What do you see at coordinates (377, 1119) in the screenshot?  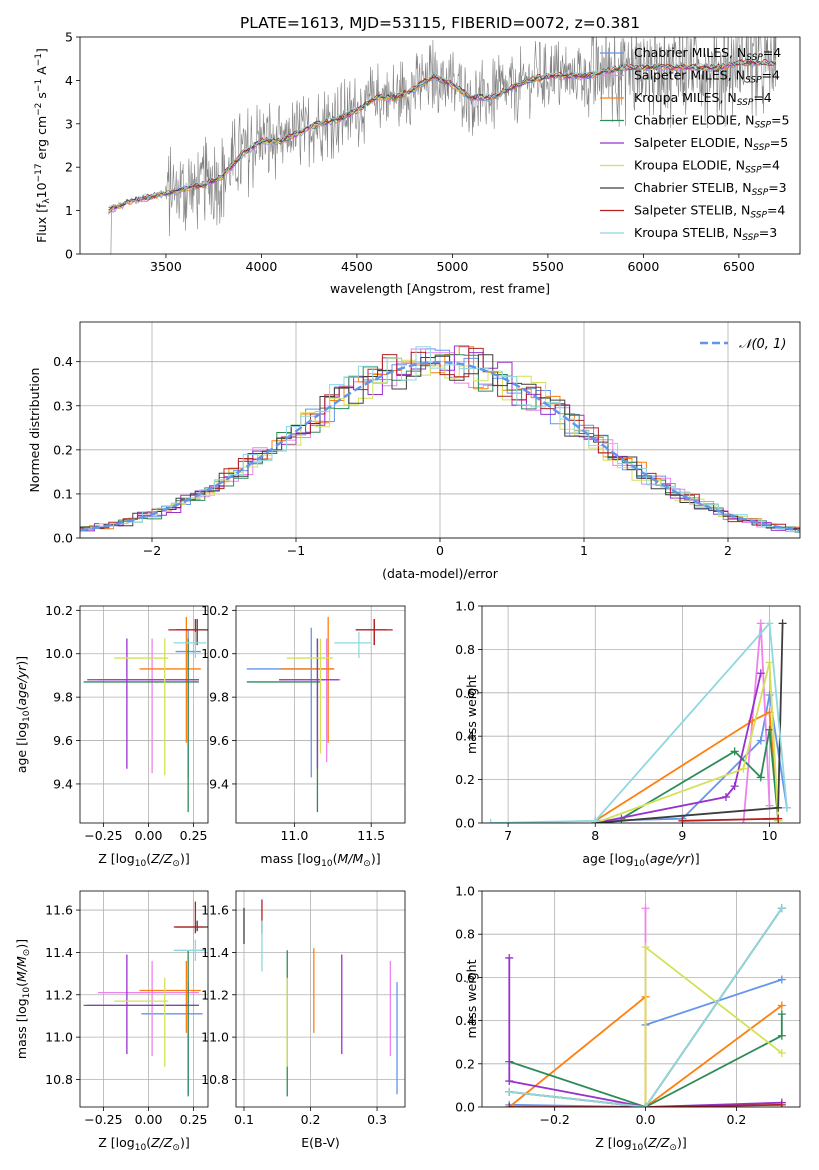 I see `mass_vs_ebv-xtick-label: 0.3` at bounding box center [377, 1119].